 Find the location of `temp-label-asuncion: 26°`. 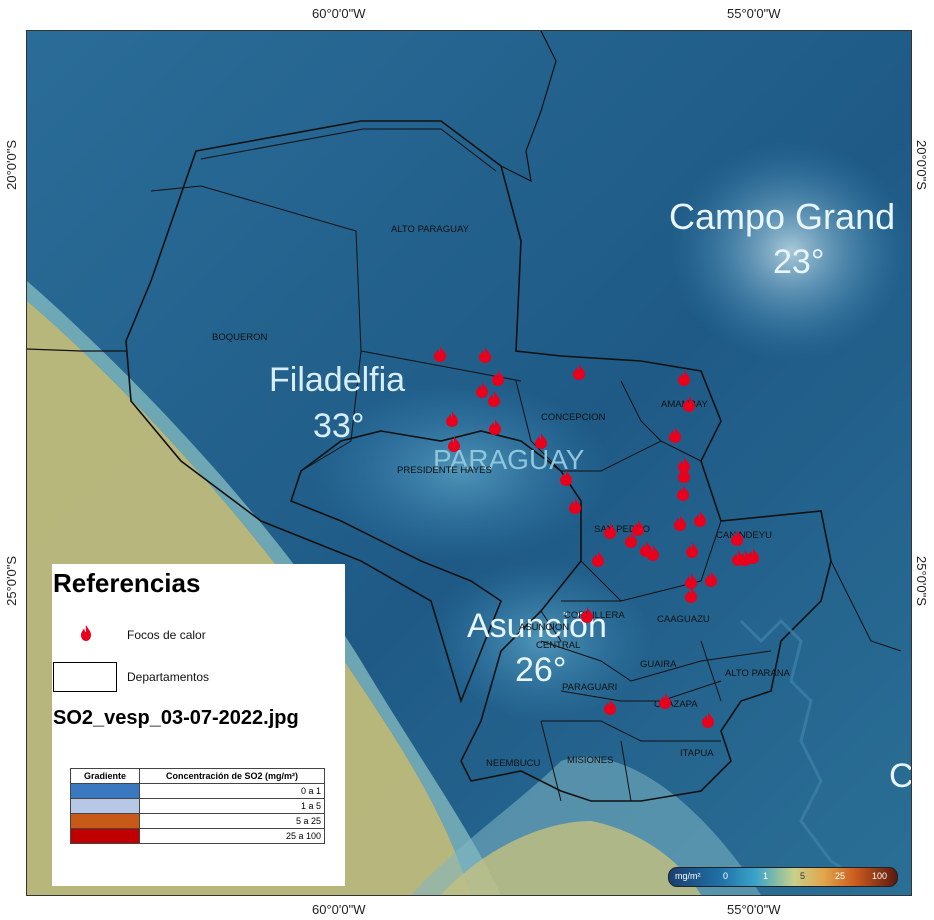

temp-label-asuncion: 26° is located at coordinates (540, 670).